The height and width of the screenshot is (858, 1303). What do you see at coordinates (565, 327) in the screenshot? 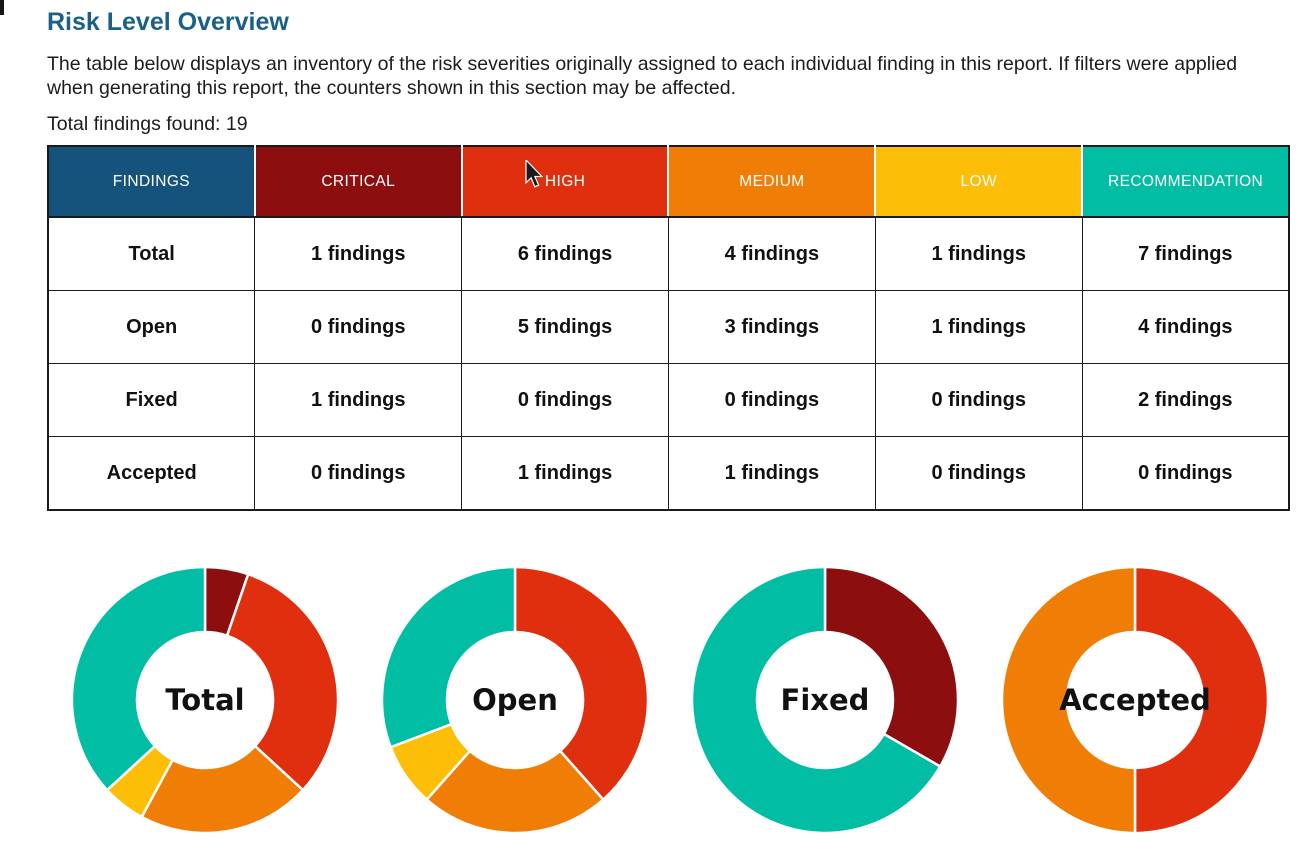
I see `cell-open-high: 5 findings` at bounding box center [565, 327].